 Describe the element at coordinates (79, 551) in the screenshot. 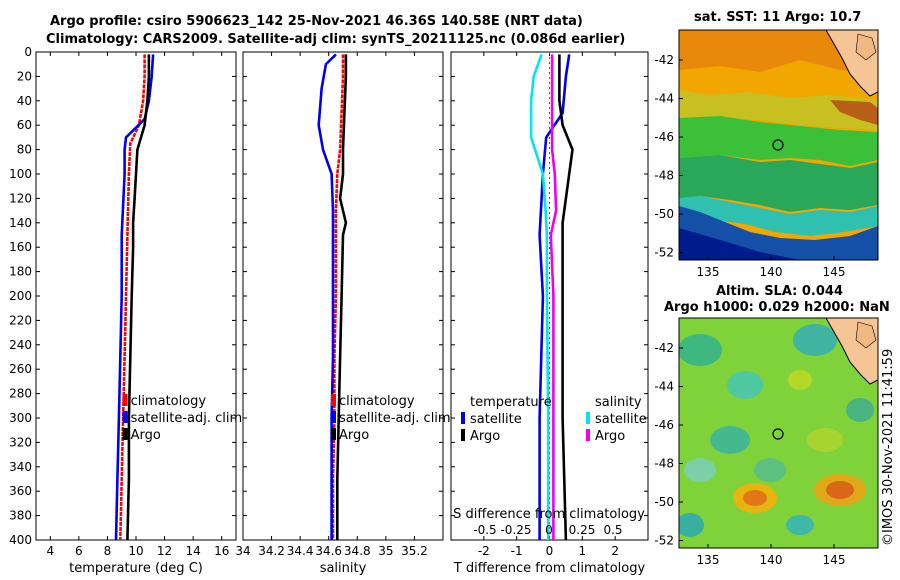

I see `x-tick-label: 6` at that location.